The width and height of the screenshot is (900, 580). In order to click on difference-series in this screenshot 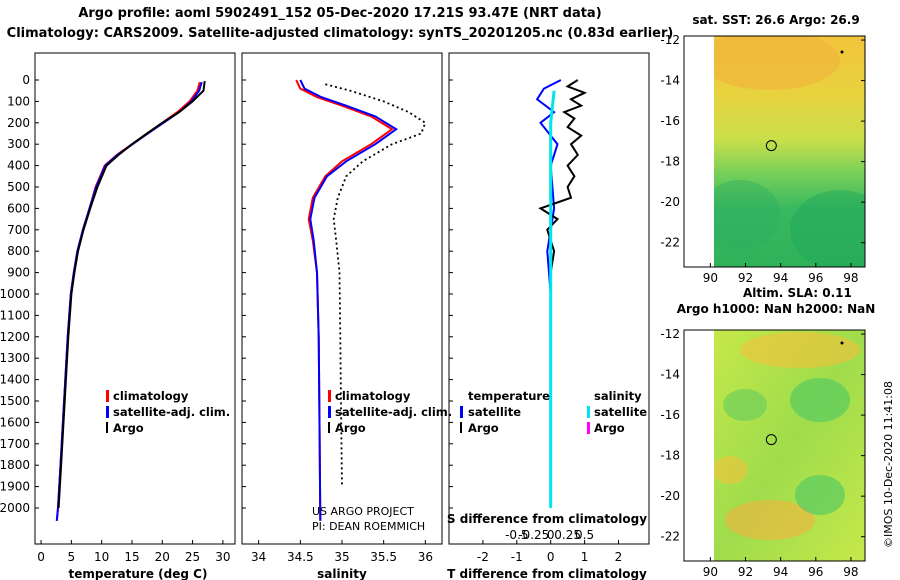, I will do `click(561, 293)`.